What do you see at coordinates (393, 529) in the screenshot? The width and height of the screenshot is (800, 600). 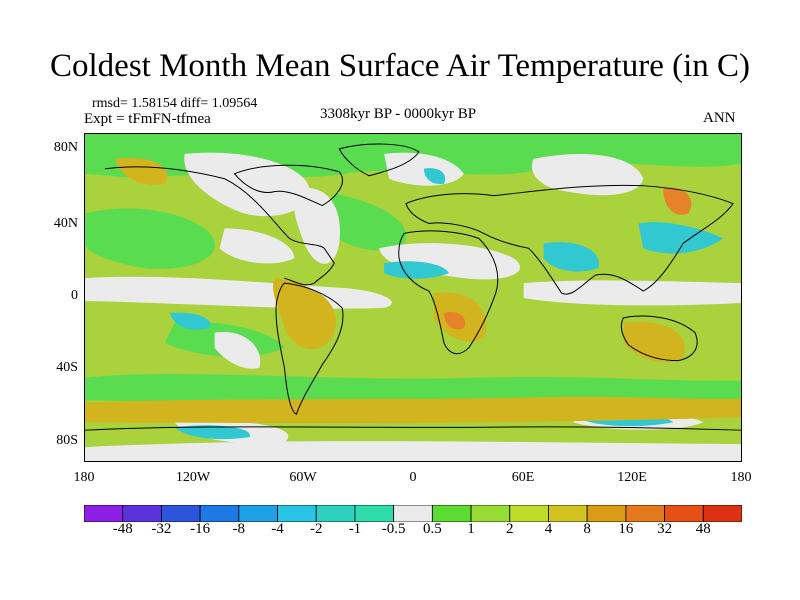 I see `colorbar-label: -0.5` at bounding box center [393, 529].